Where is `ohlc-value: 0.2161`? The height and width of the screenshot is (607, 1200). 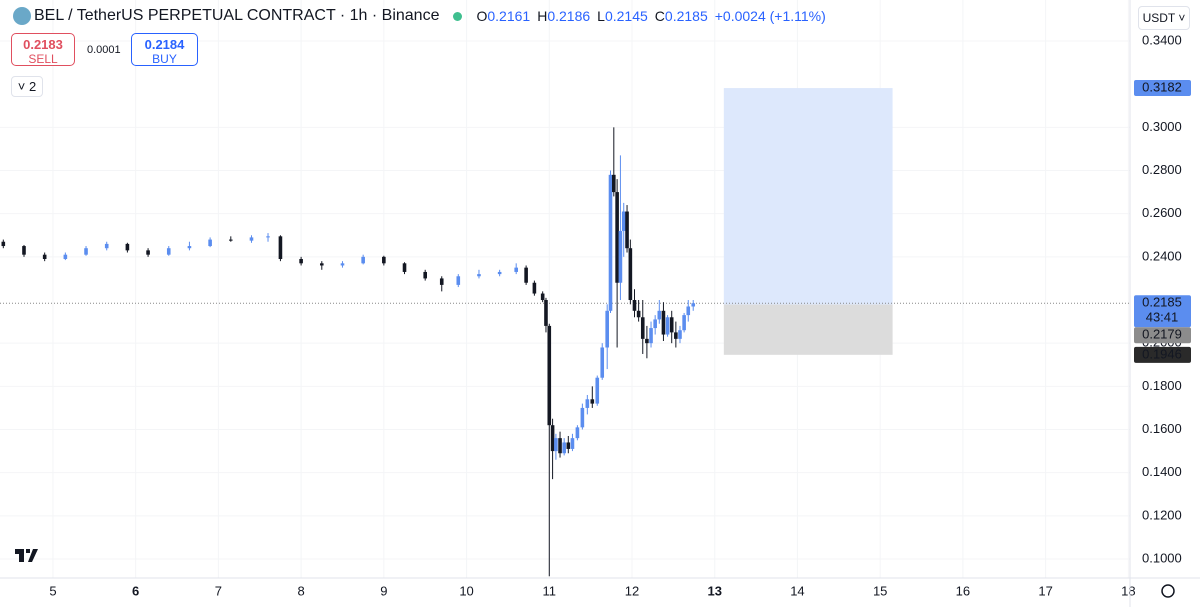 ohlc-value: 0.2161 is located at coordinates (509, 16).